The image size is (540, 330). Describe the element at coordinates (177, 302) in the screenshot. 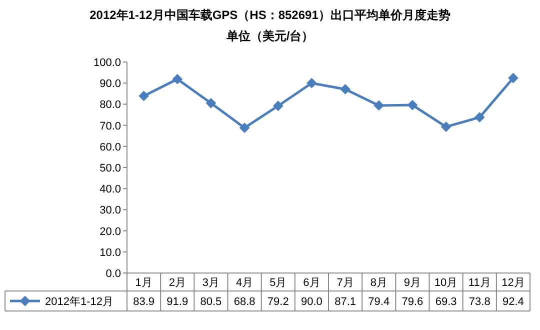

I see `data-label: 91.9` at that location.